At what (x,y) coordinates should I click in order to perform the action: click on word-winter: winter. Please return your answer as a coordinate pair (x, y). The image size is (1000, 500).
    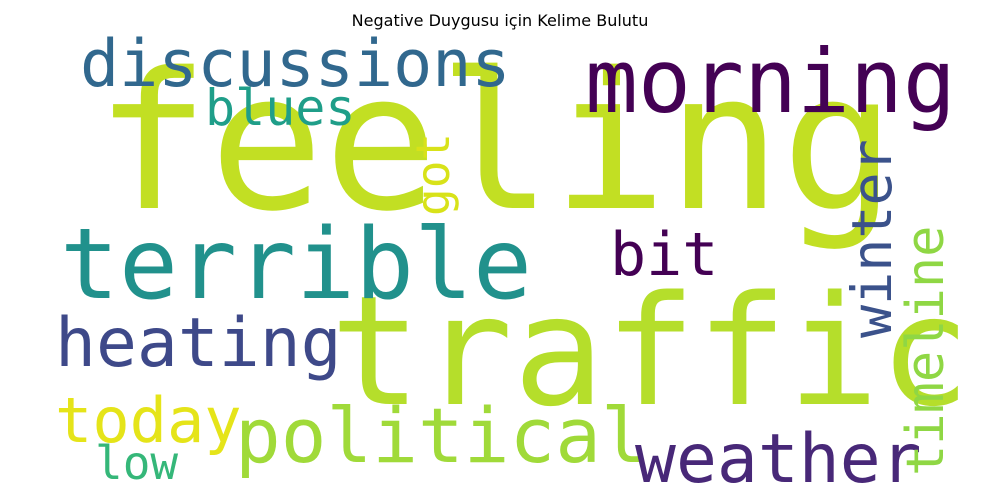
    Looking at the image, I should click on (872, 238).